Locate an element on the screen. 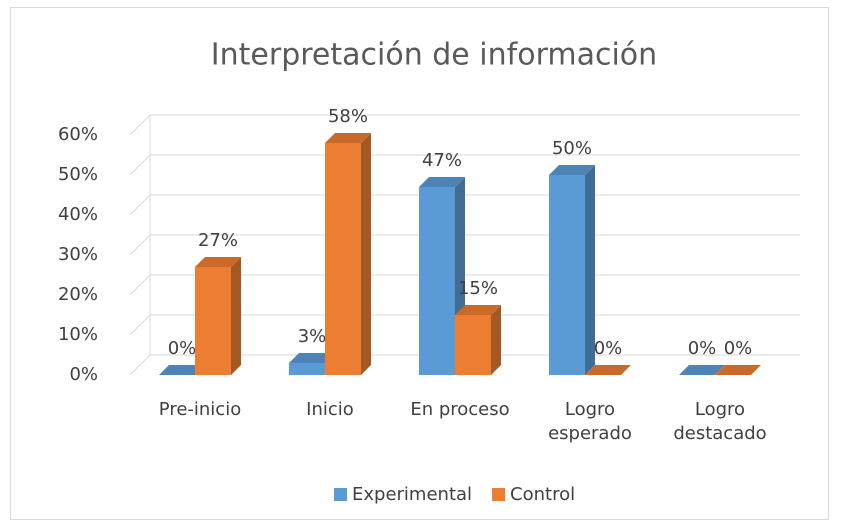  legend-label: Control is located at coordinates (542, 494).